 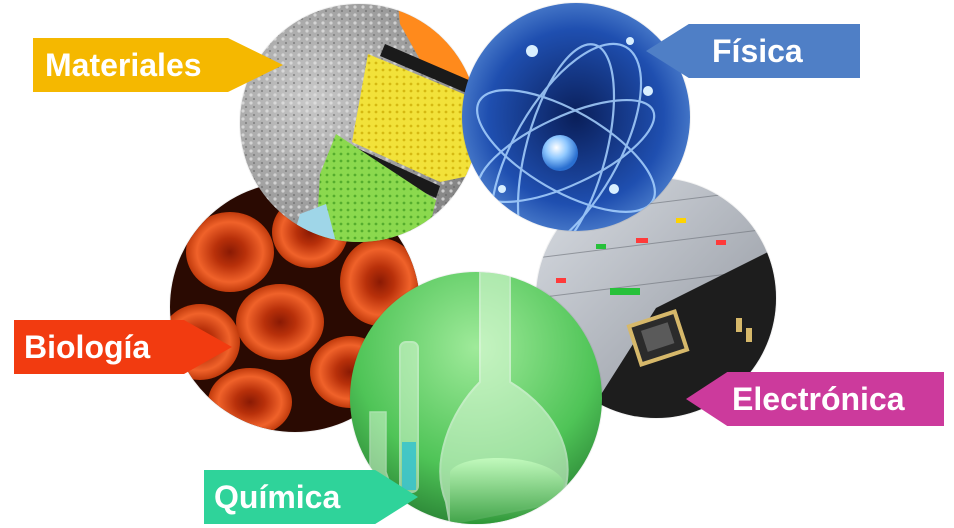 I want to click on materiales-label: Materiales, so click(x=158, y=65).